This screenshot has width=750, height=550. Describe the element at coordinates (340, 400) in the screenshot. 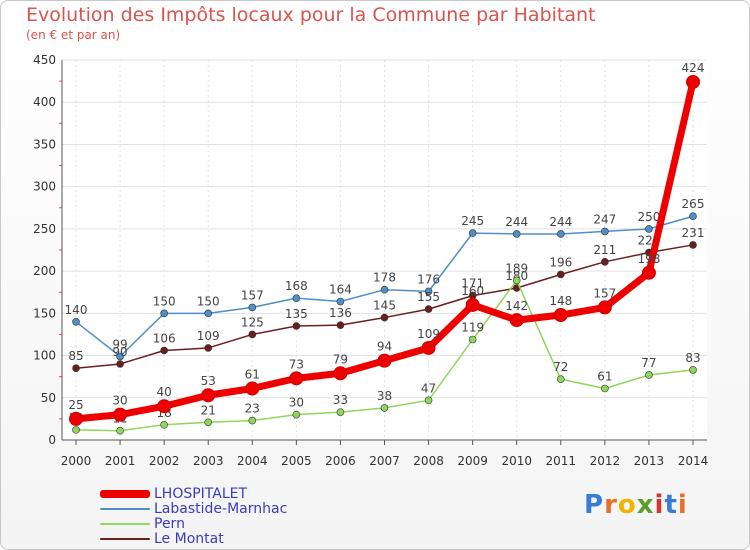

I see `data-label: 33` at that location.